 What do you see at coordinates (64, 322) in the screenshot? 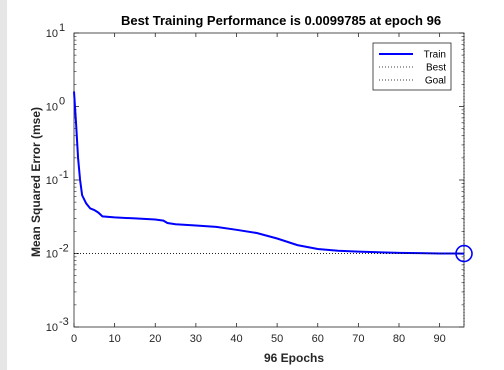
I see `y-tick-exponent: -3` at bounding box center [64, 322].